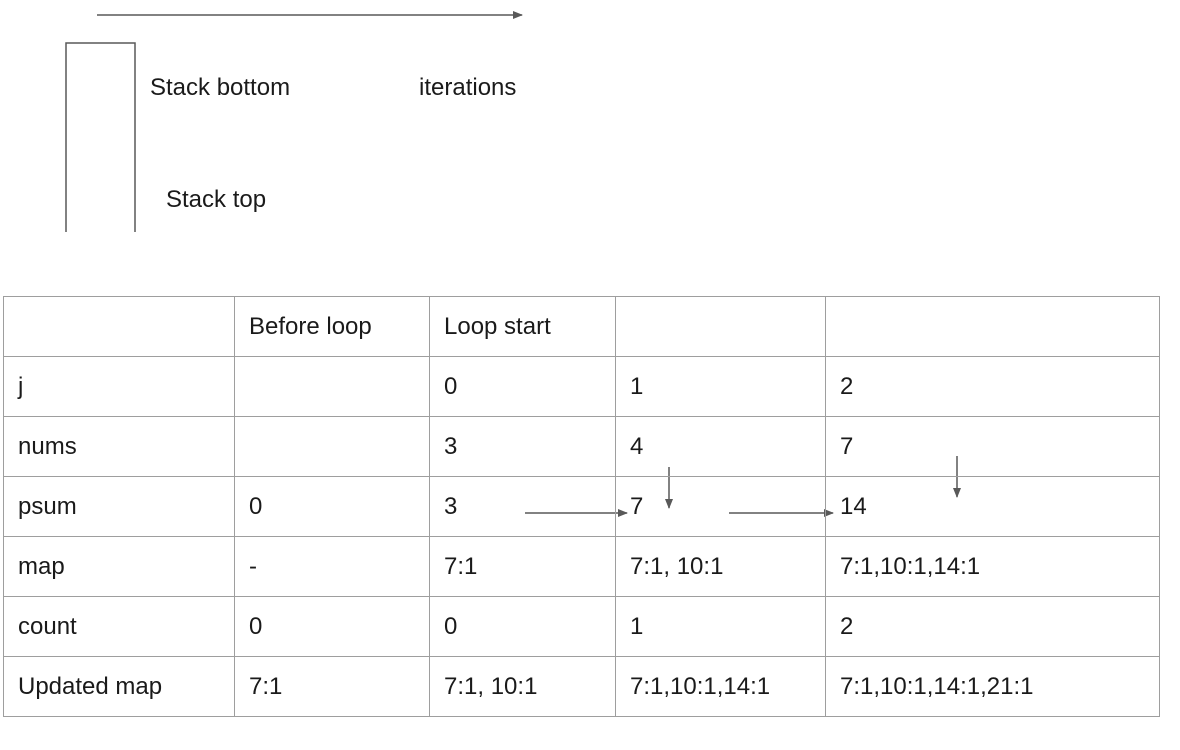 This screenshot has width=1180, height=750. What do you see at coordinates (720, 446) in the screenshot?
I see `table-cell: 4` at bounding box center [720, 446].